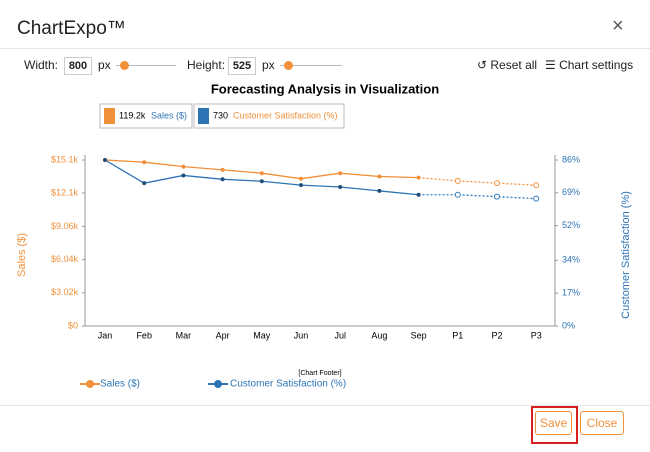 The image size is (650, 452). What do you see at coordinates (223, 335) in the screenshot?
I see `x-tick-label: Apr` at bounding box center [223, 335].